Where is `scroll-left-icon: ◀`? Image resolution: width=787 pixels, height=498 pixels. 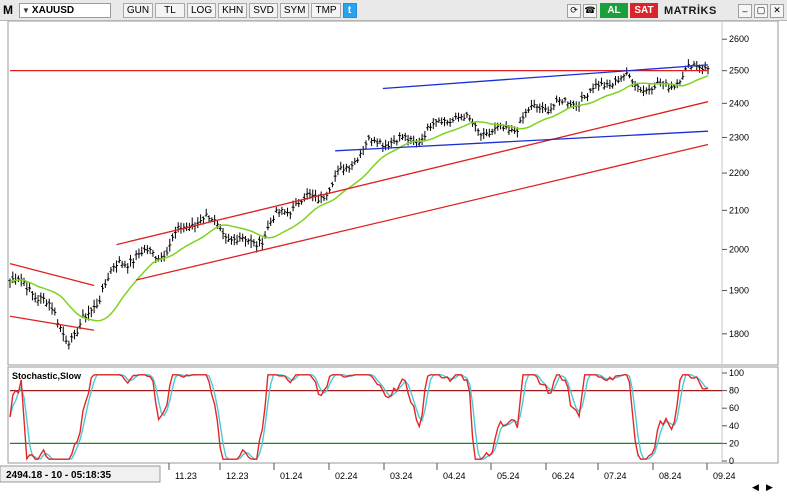 scroll-left-icon: ◀ is located at coordinates (755, 487).